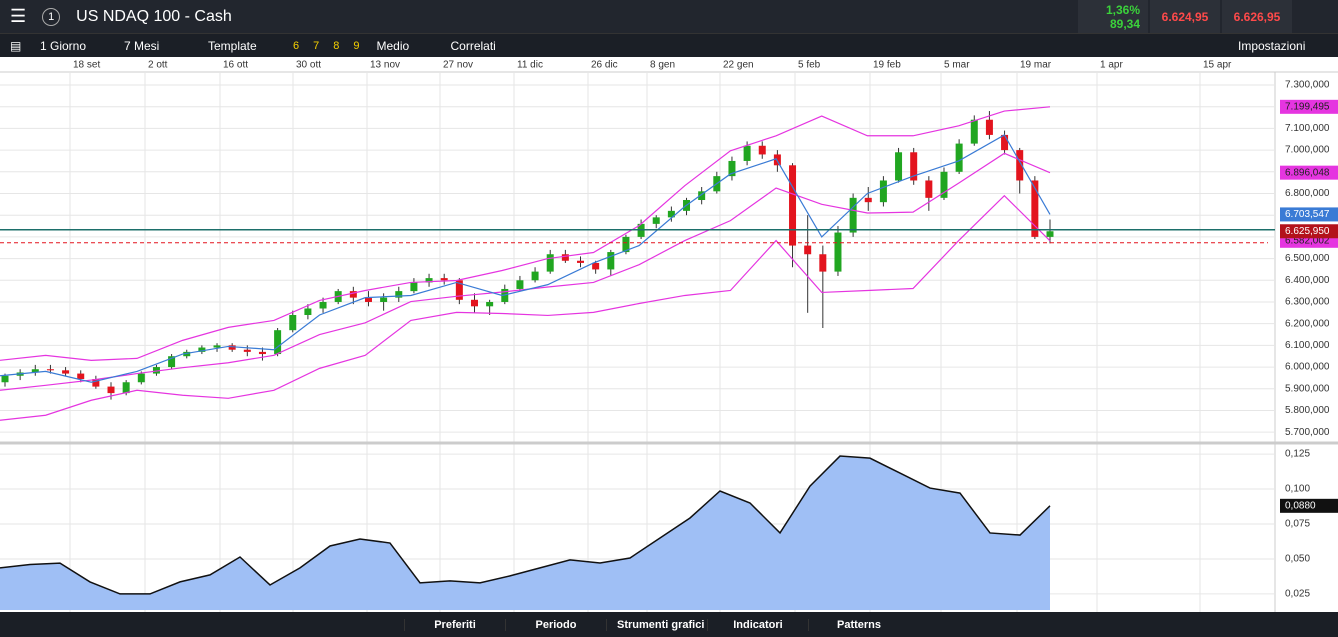 The height and width of the screenshot is (637, 1338). What do you see at coordinates (296, 46) in the screenshot?
I see `preset: 6` at bounding box center [296, 46].